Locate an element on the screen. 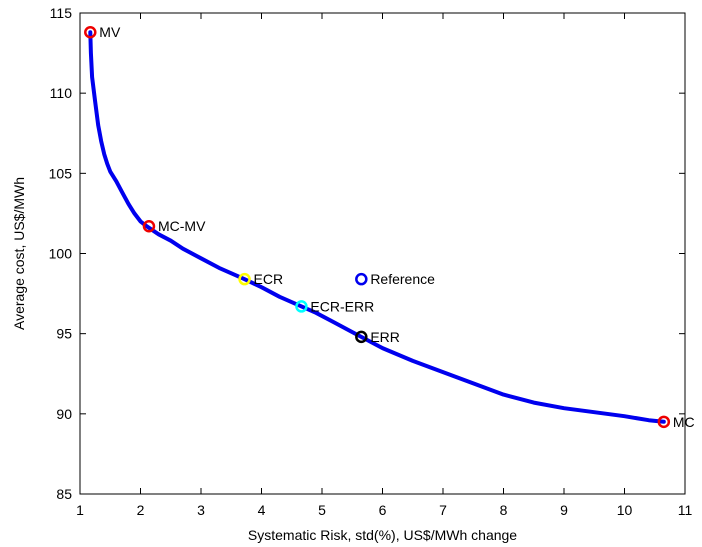 This screenshot has height=547, width=702. point-label: Reference is located at coordinates (402, 279).